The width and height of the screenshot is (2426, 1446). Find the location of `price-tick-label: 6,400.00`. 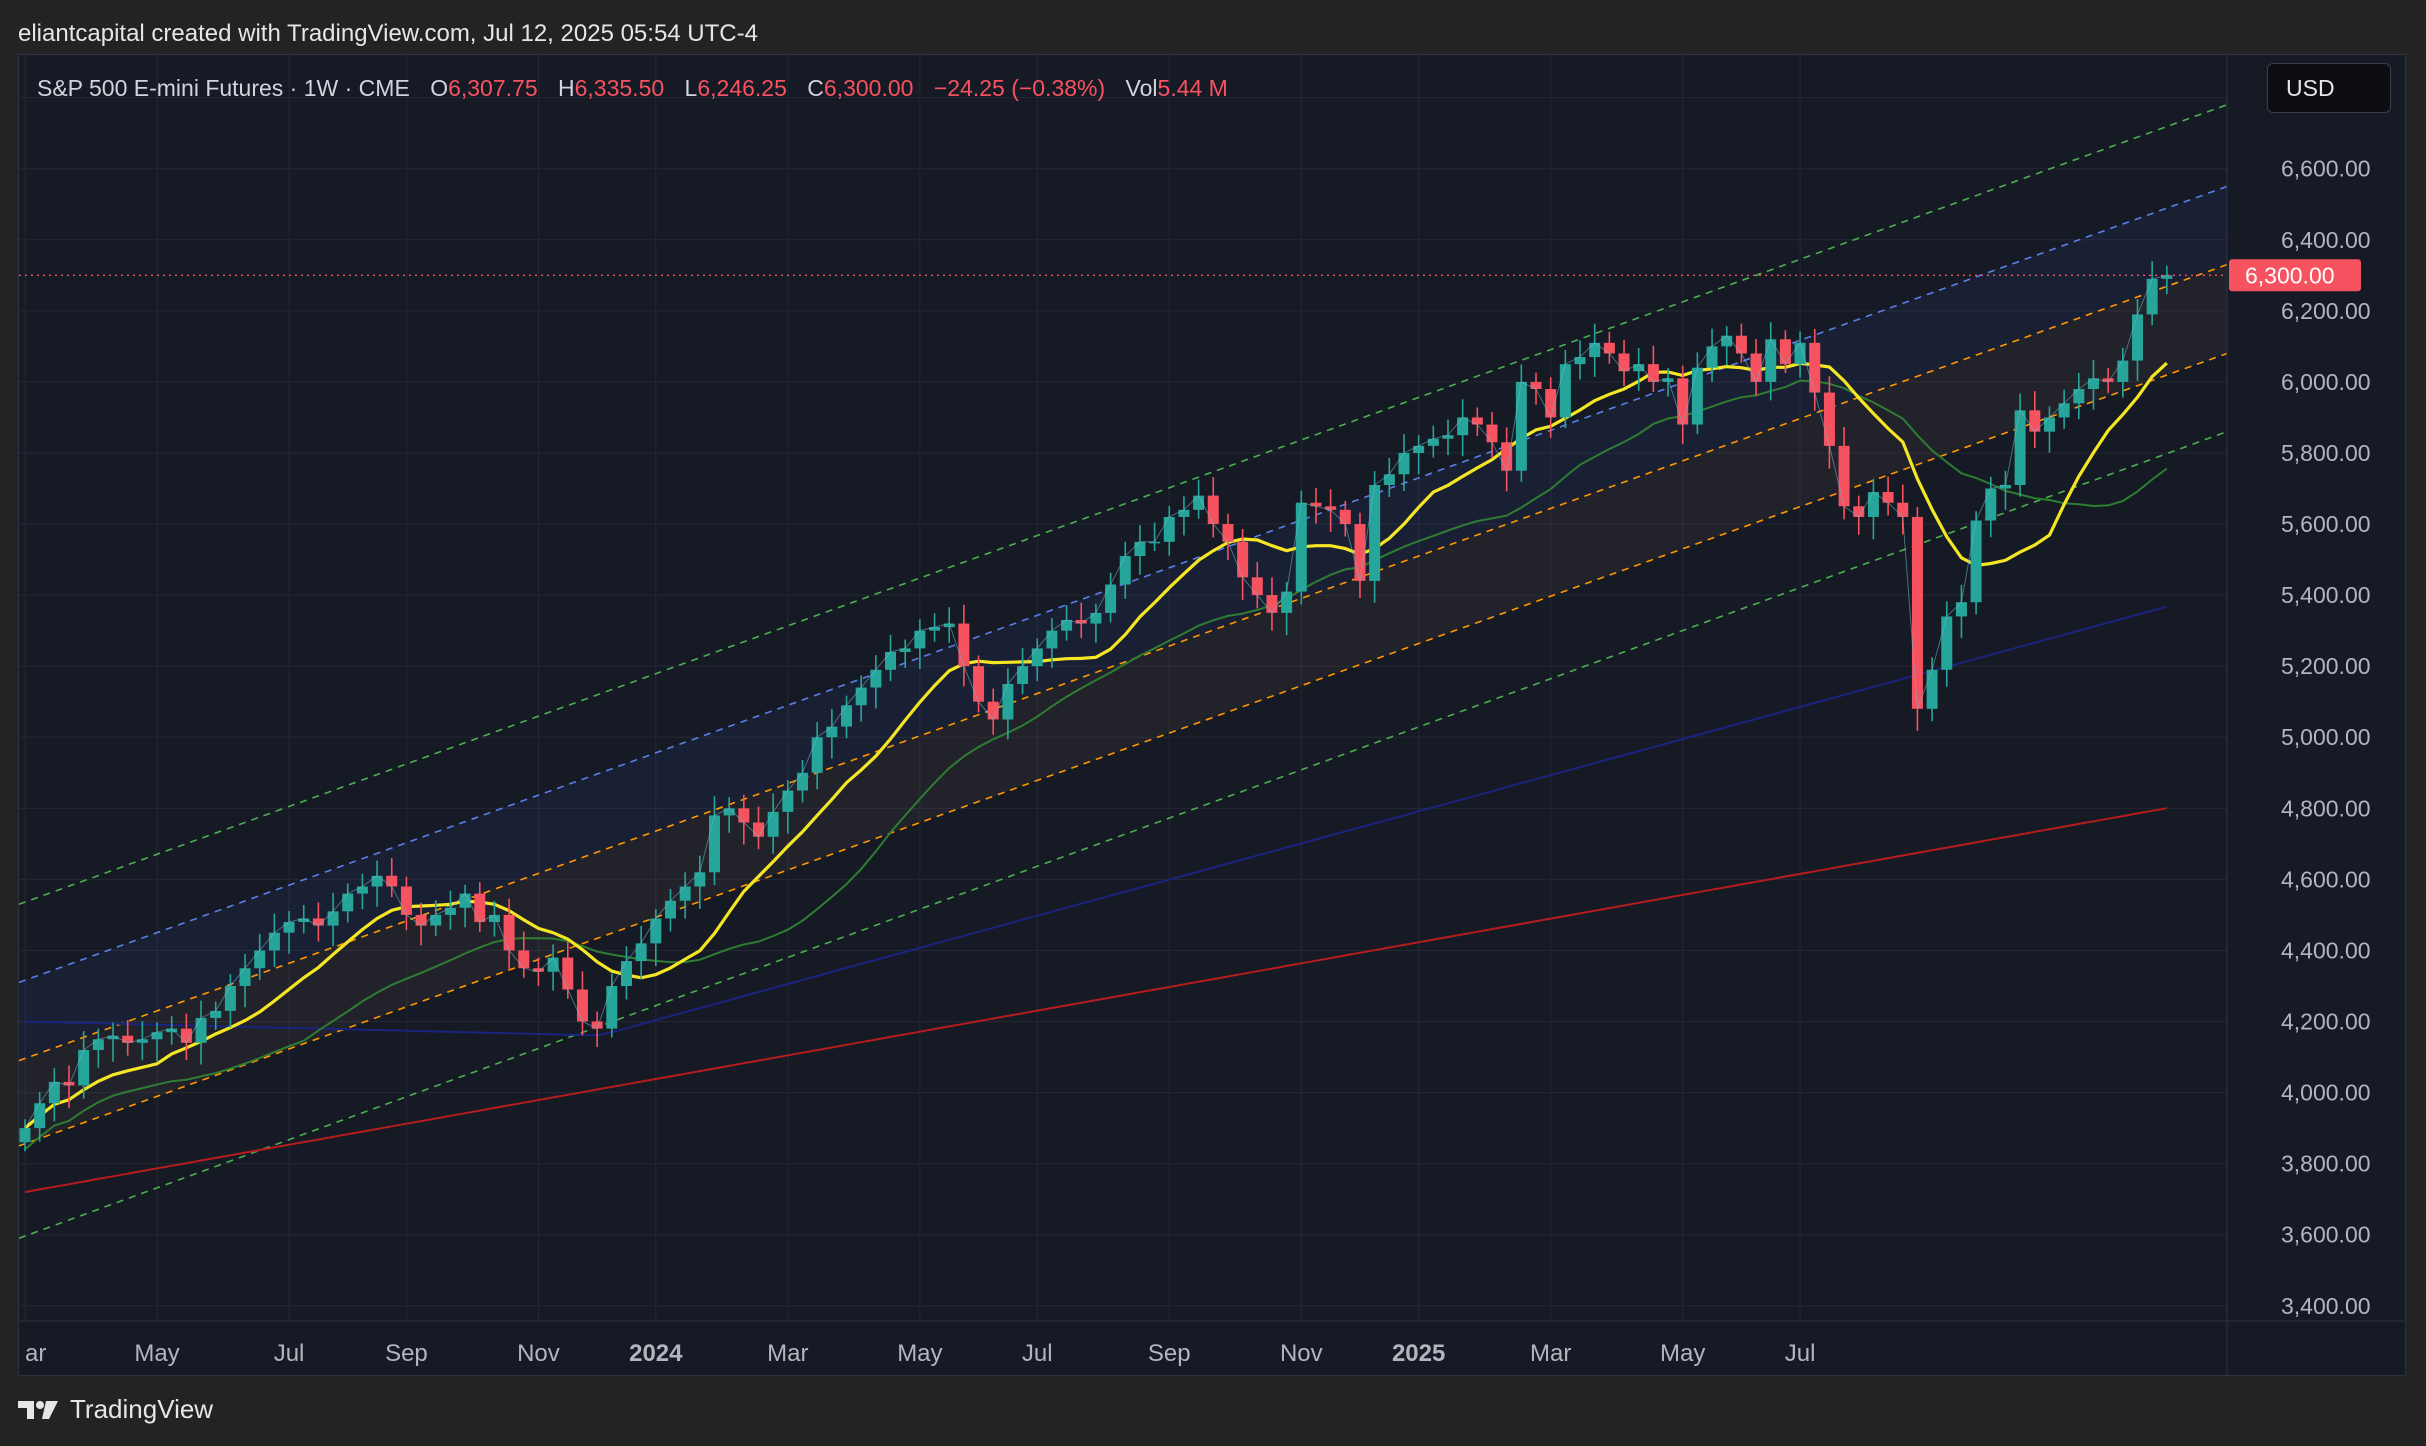

price-tick-label: 6,400.00 is located at coordinates (2326, 240).